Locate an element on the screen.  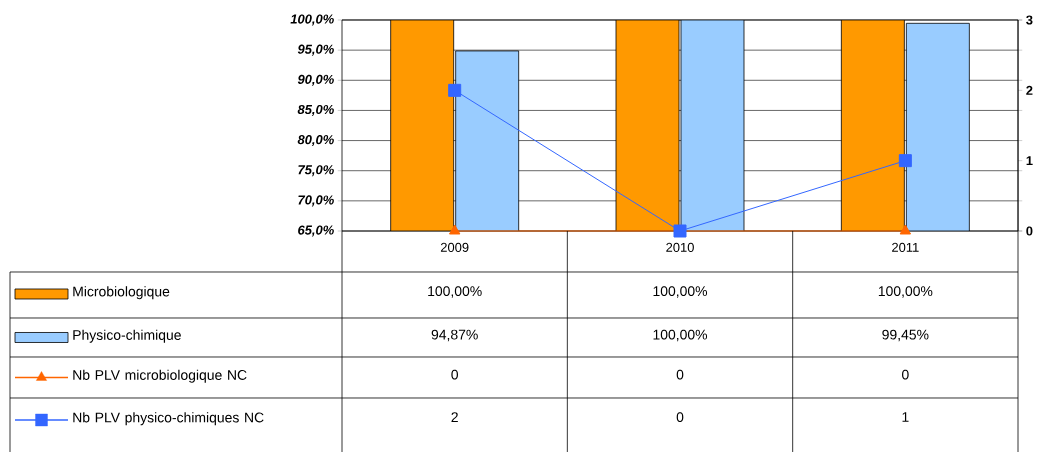
y2-tick-label: 0 is located at coordinates (1029, 231).